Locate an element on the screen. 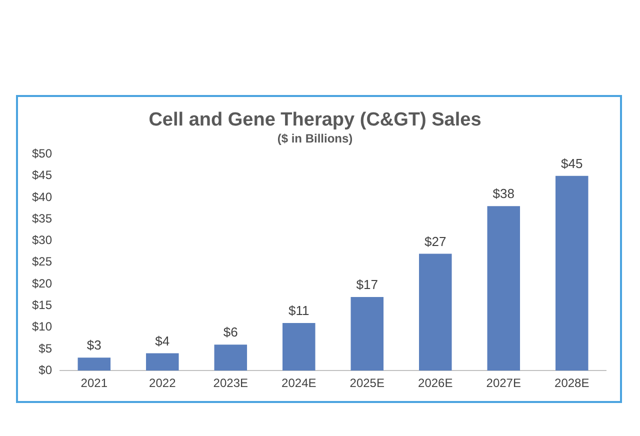  data-label: $11 is located at coordinates (299, 310).